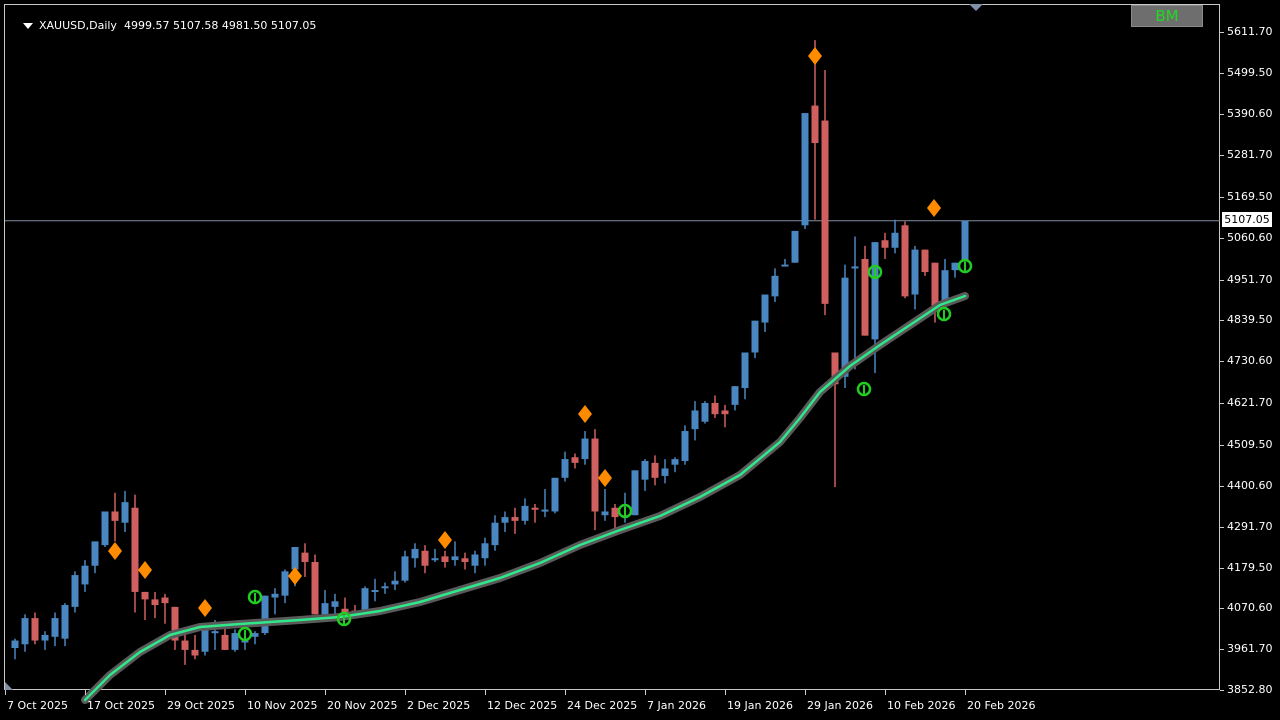 The width and height of the screenshot is (1280, 720). What do you see at coordinates (282, 705) in the screenshot?
I see `x-axis-label: 10 Nov 2025` at bounding box center [282, 705].